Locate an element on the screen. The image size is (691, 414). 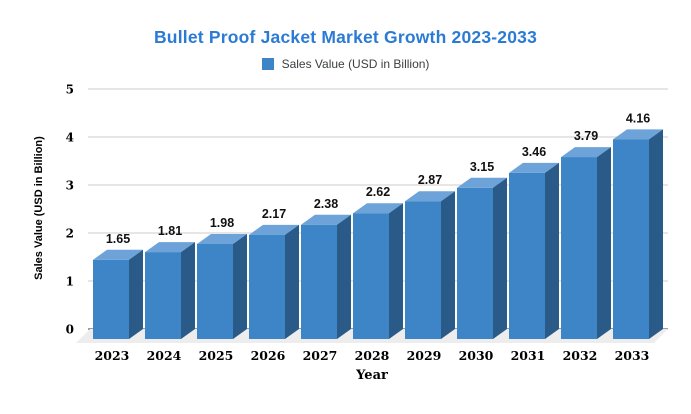
y-tick-label: 1 is located at coordinates (70, 282).